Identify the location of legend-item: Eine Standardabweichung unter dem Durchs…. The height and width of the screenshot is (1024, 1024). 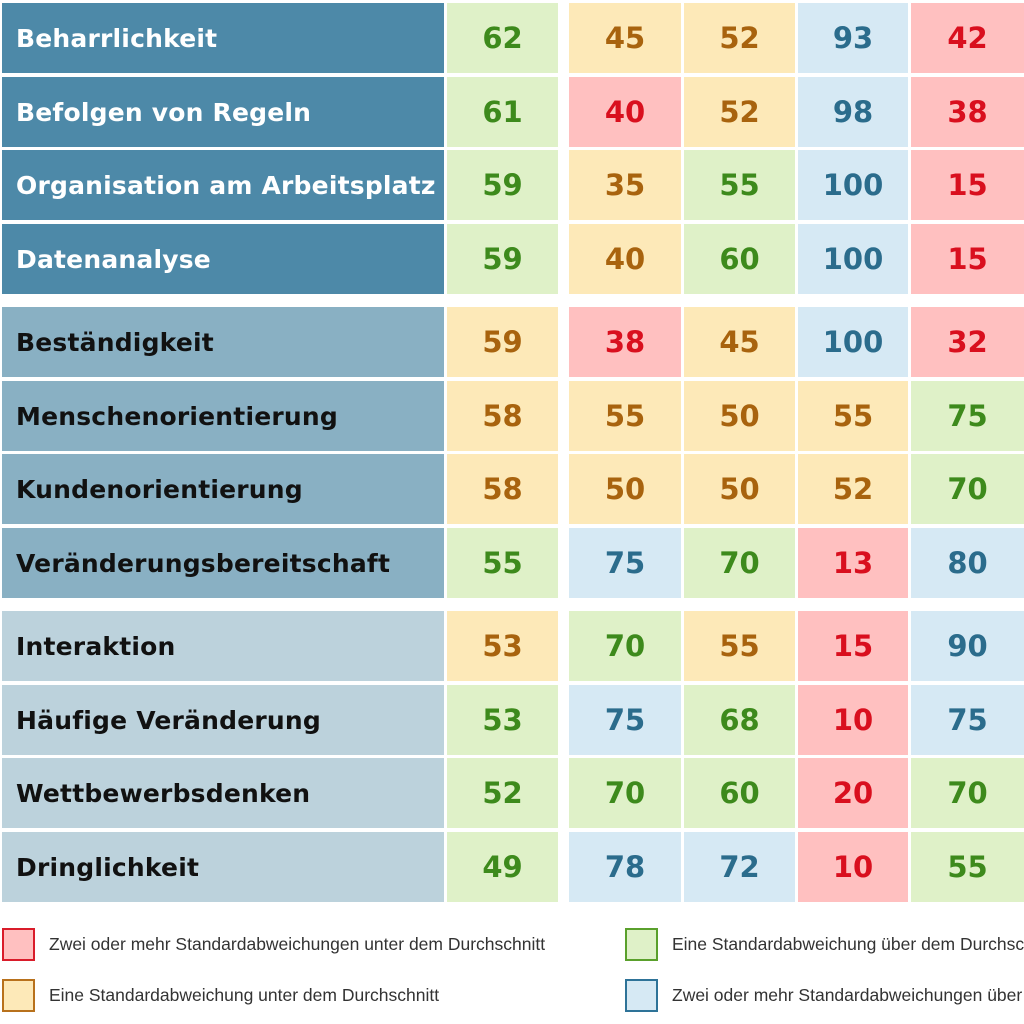
(220, 995).